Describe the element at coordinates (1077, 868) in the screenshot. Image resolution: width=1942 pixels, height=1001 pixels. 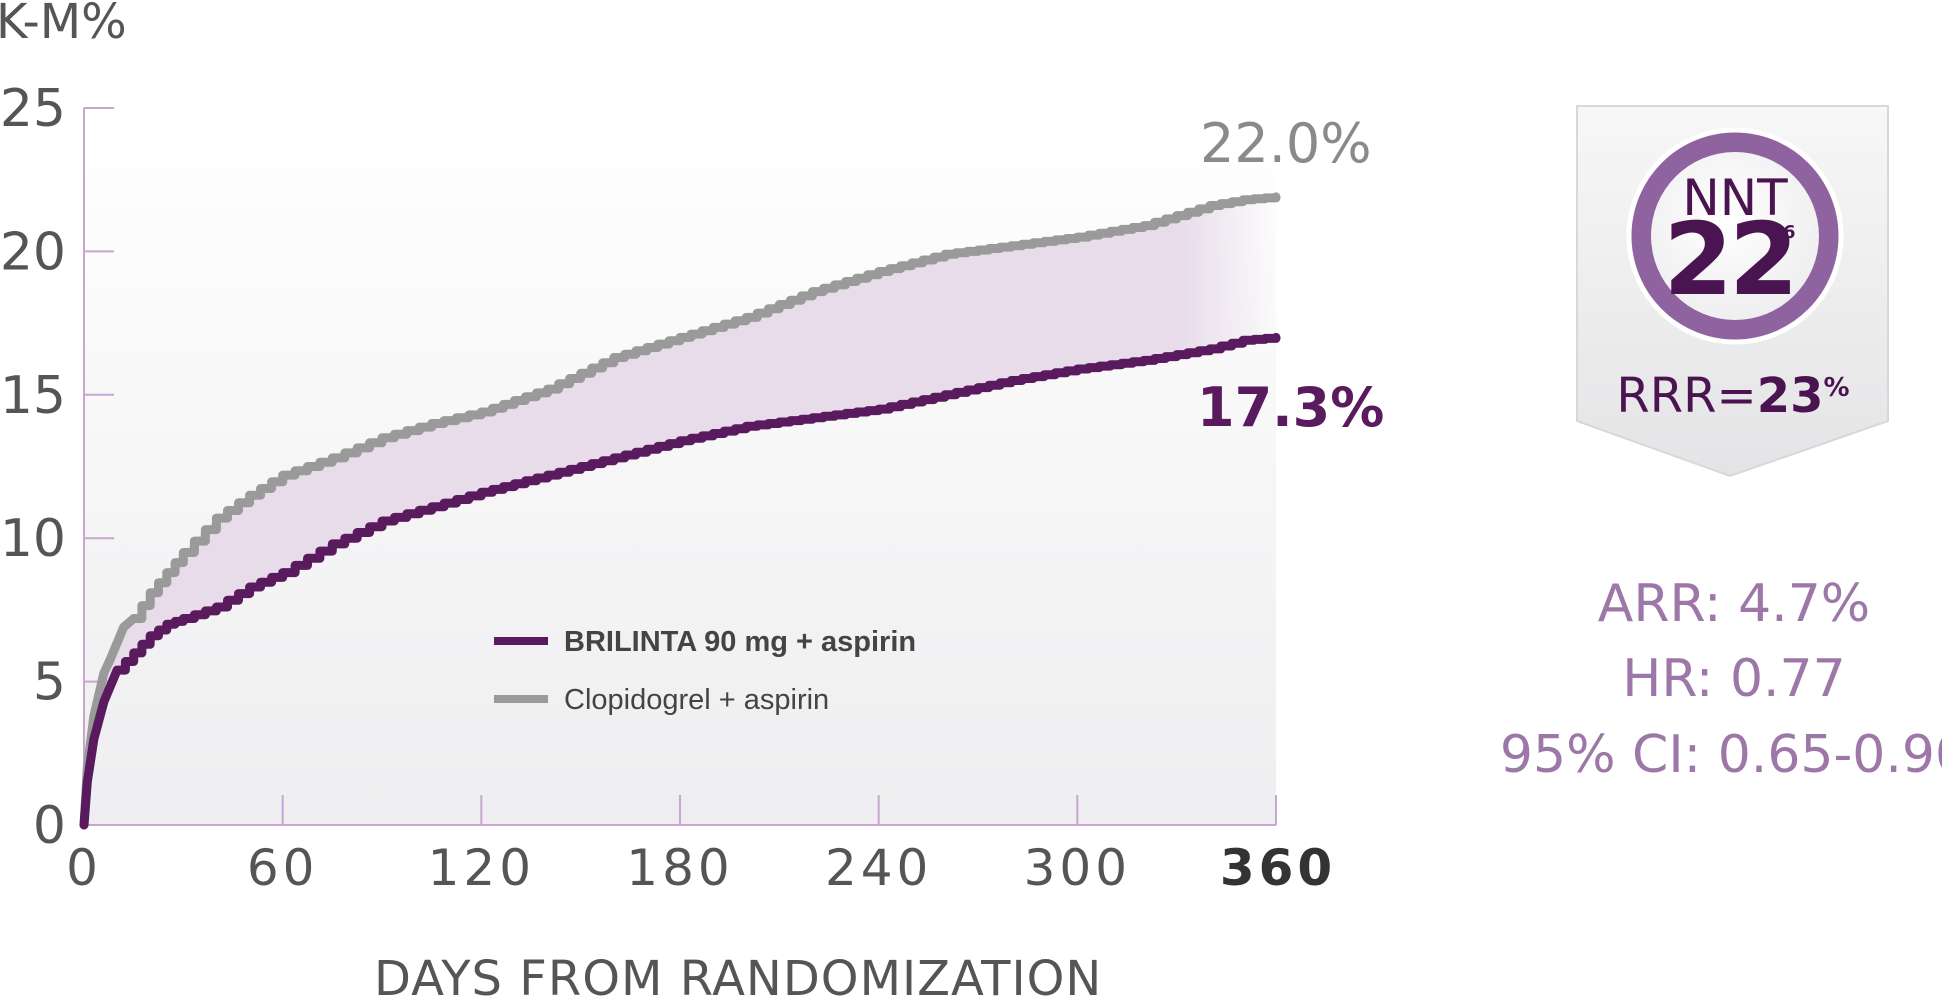
I see `x-tick-label: 300` at that location.